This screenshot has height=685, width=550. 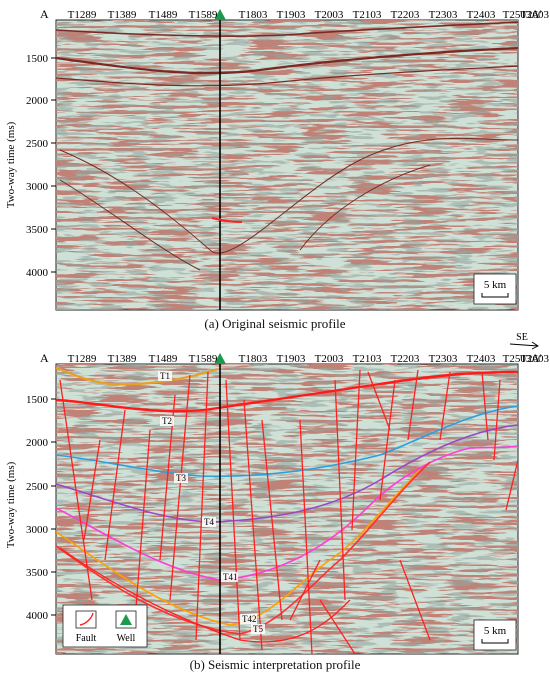 I want to click on scale-box-a, so click(x=495, y=289).